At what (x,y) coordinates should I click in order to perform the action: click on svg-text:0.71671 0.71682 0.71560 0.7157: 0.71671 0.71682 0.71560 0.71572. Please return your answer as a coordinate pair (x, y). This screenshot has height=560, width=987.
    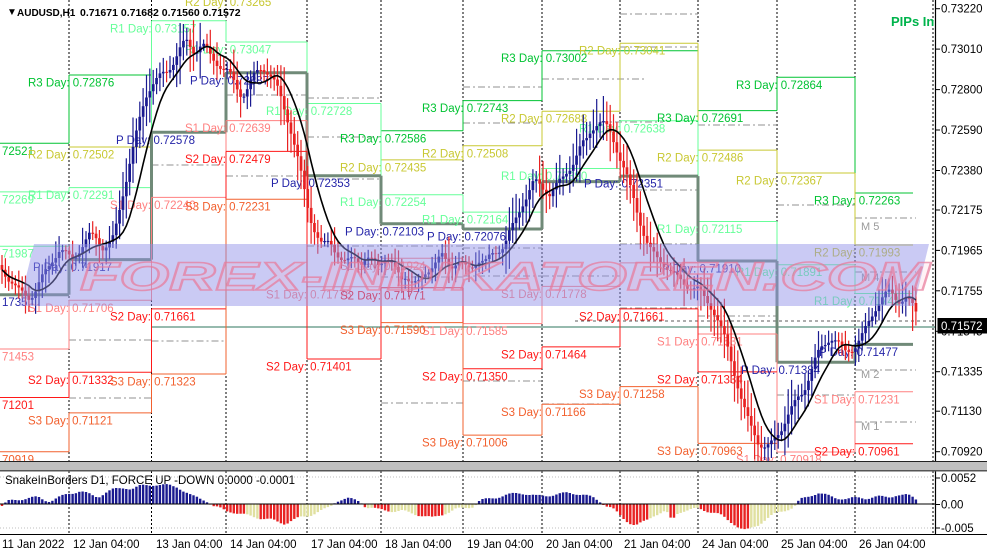
    Looking at the image, I should click on (160, 13).